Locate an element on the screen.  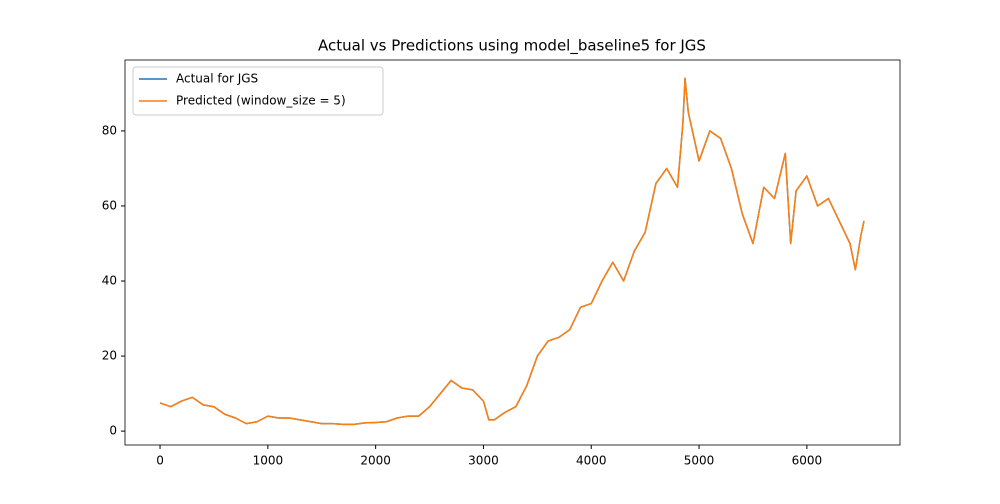
y-tick-label: 80 is located at coordinates (109, 130).